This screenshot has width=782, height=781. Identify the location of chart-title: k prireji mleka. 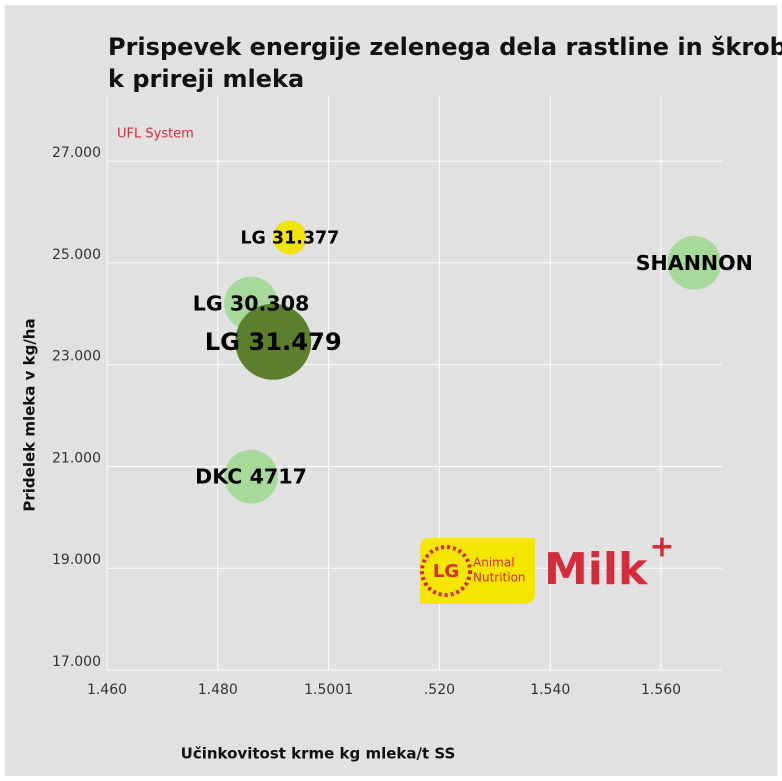
(206, 79).